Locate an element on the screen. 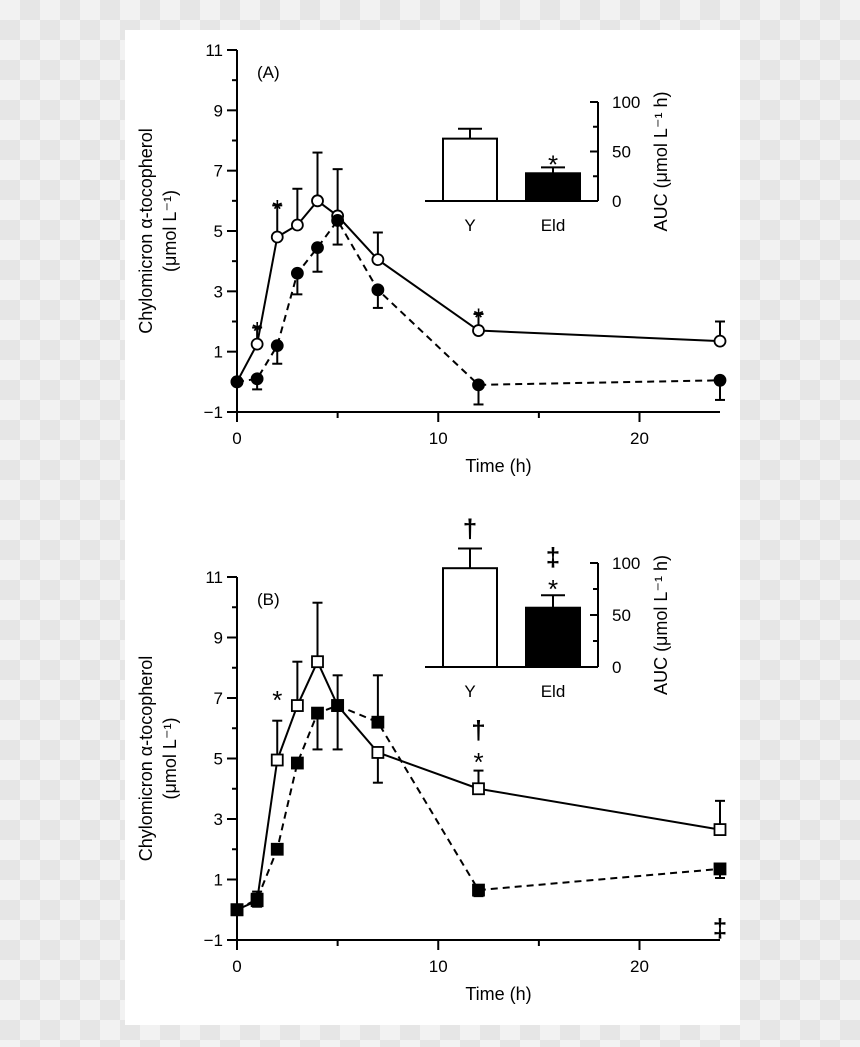 This screenshot has height=1047, width=860. panel-b-inset-y-tick-label: 0 is located at coordinates (616, 667).